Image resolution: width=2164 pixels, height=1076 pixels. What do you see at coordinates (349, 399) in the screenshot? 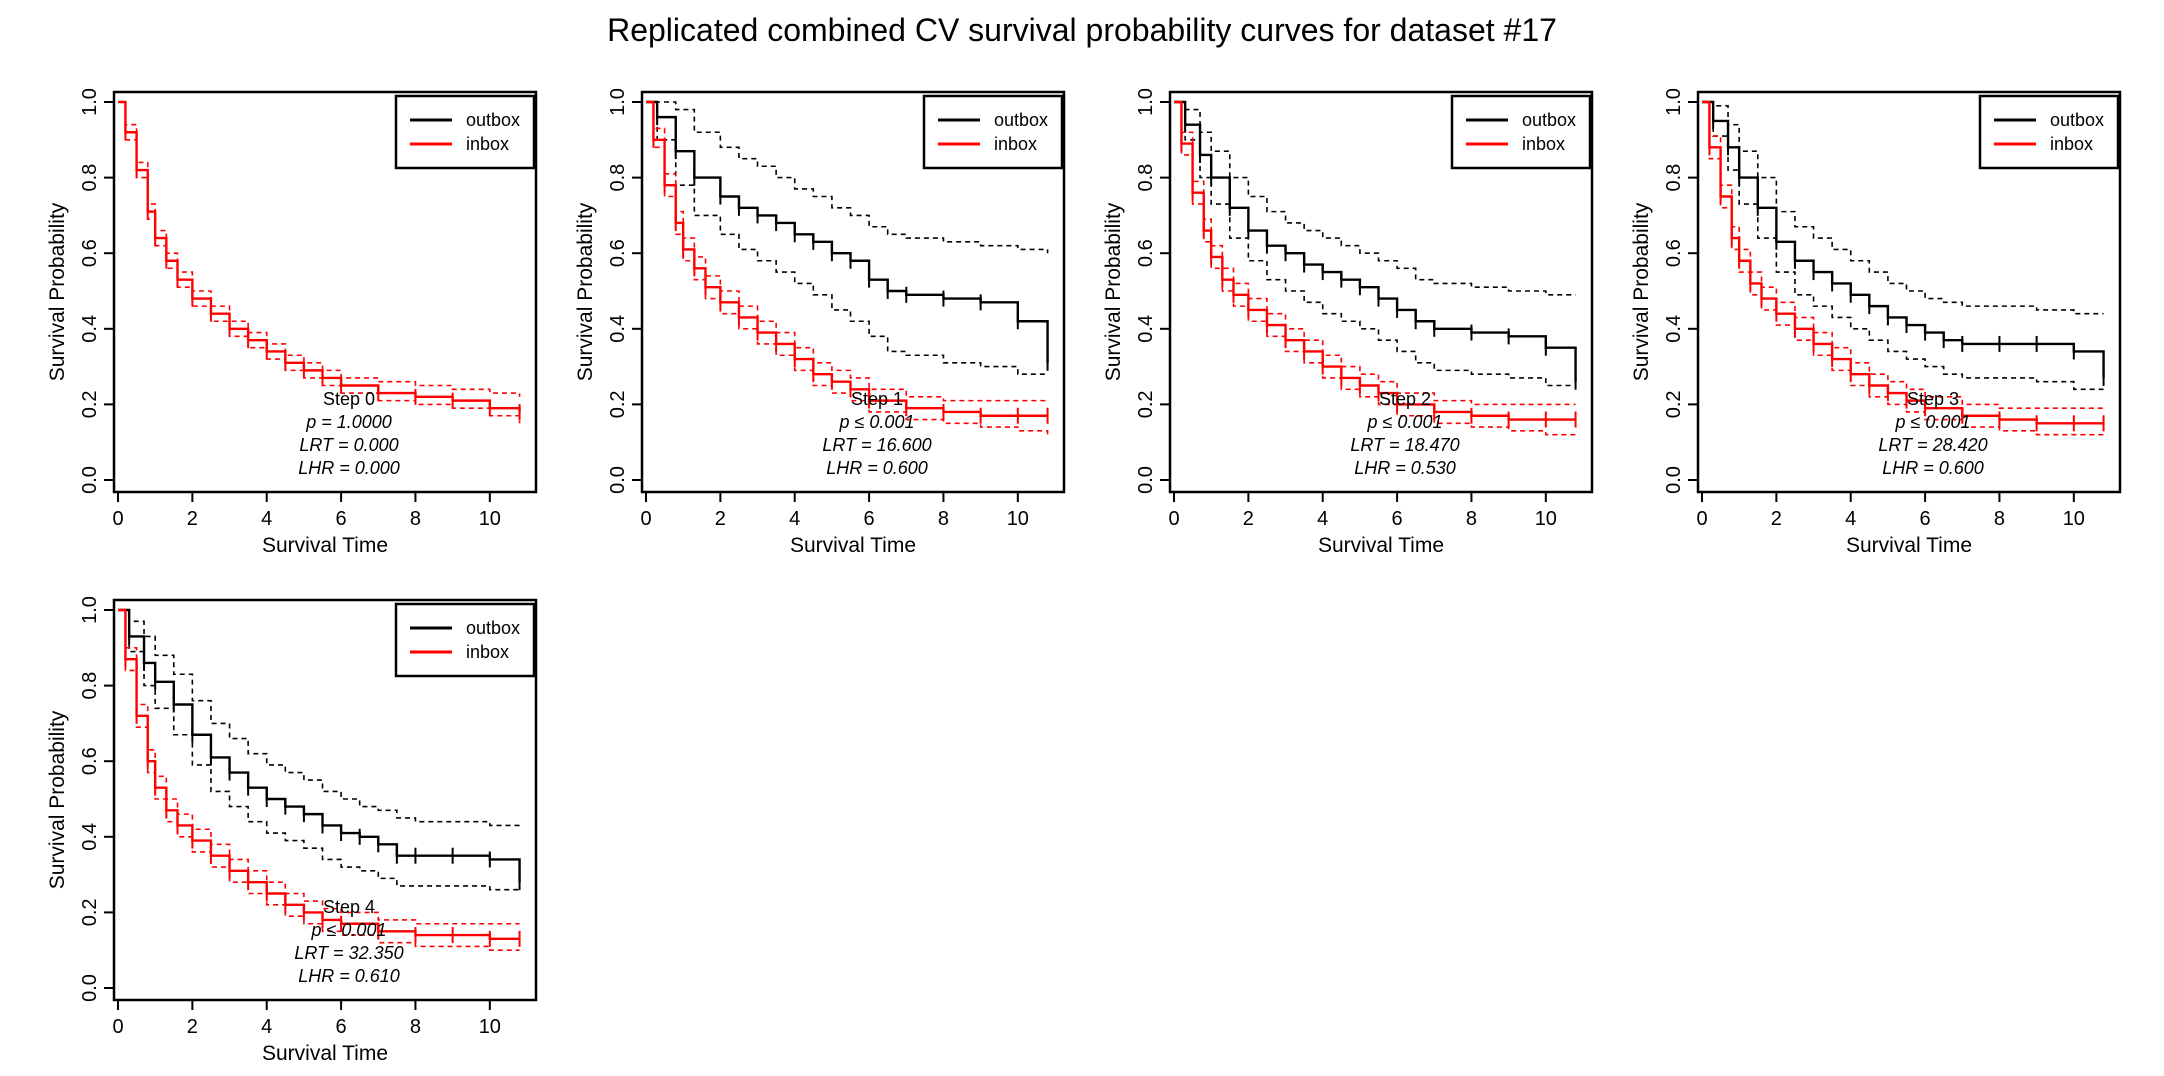
I see `stats-line-0: Step 0` at bounding box center [349, 399].